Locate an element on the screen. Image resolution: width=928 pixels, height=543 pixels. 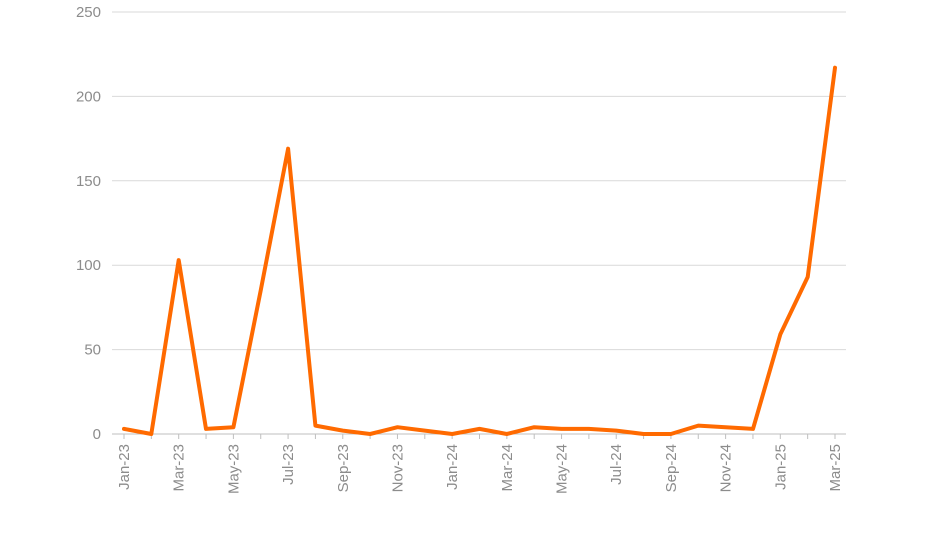
x-tick-label: Jan-25 is located at coordinates (780, 467).